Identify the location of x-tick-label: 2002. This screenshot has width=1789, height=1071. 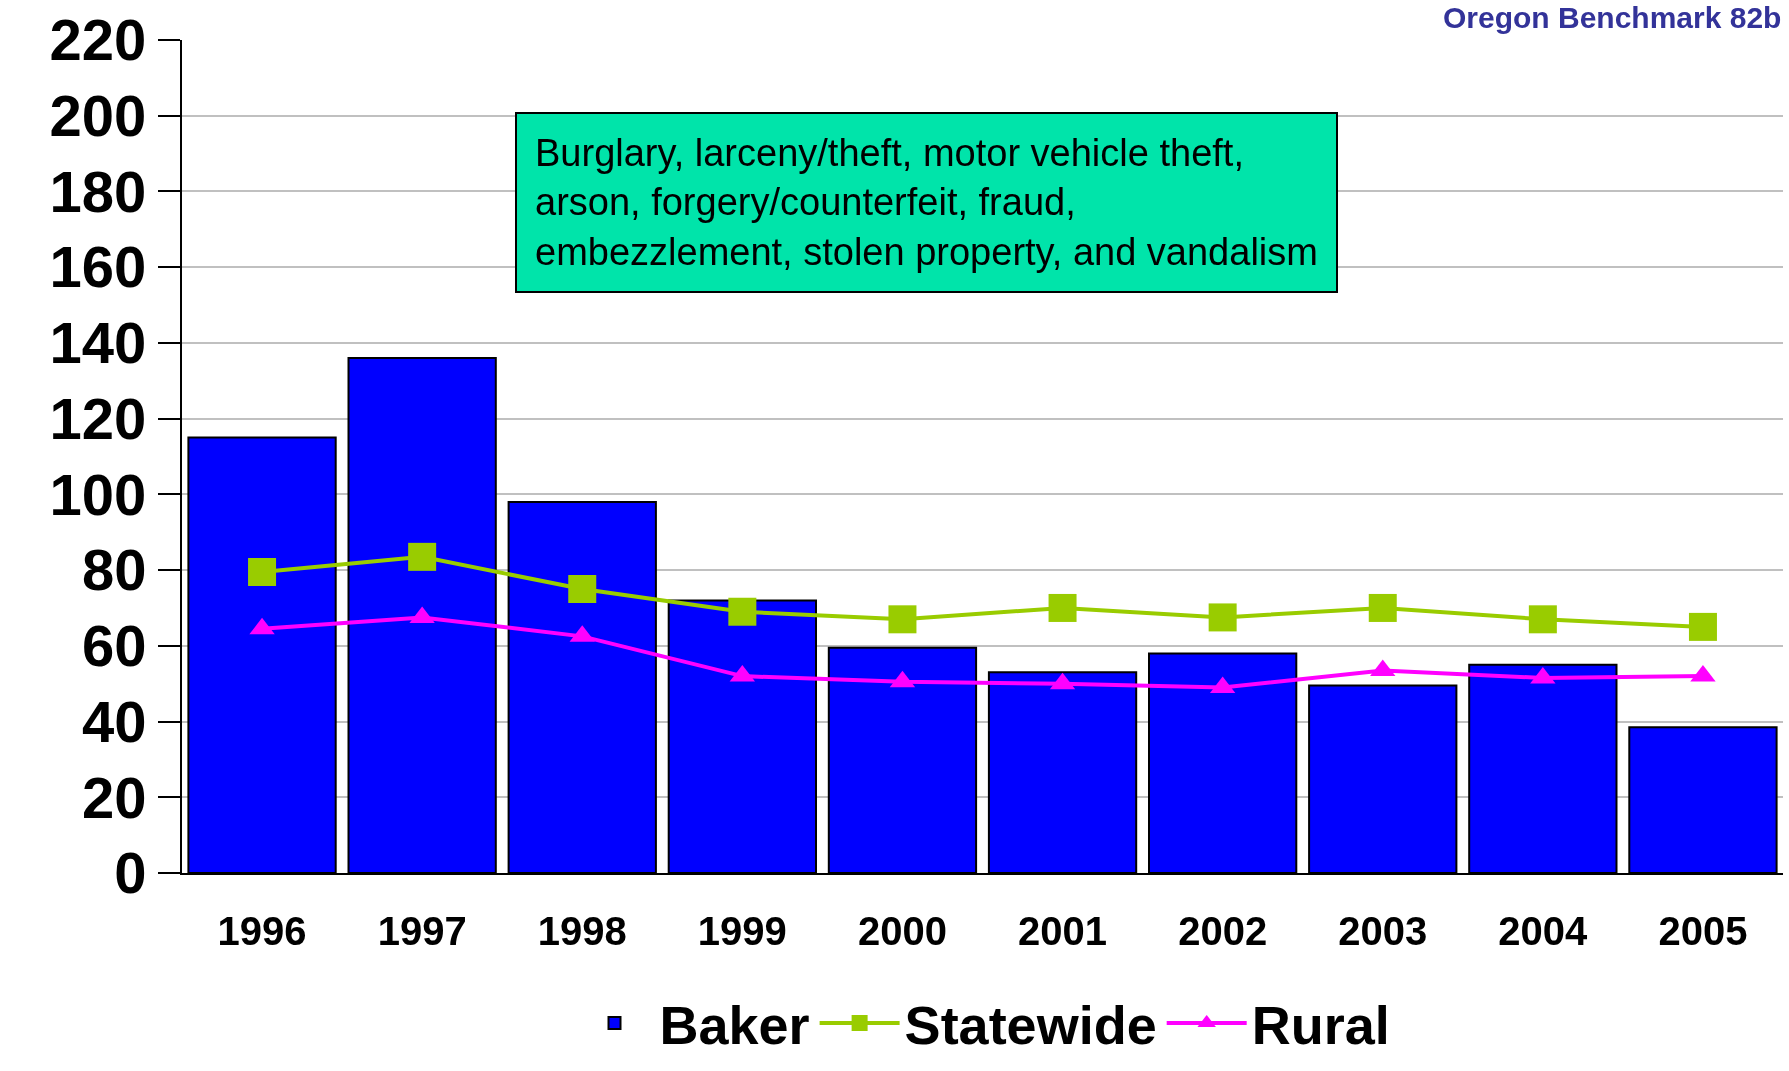
(1223, 931).